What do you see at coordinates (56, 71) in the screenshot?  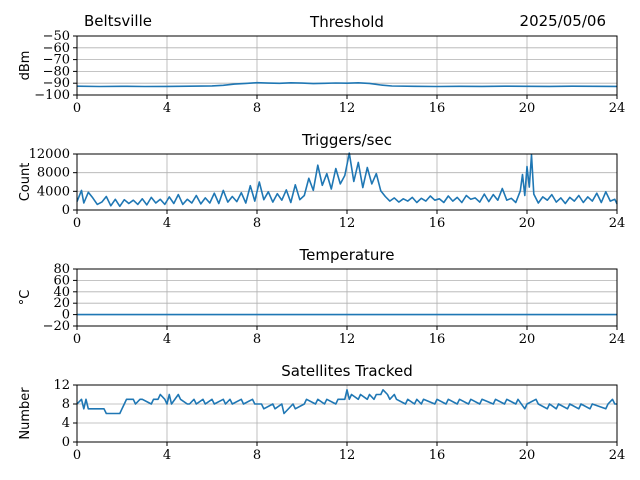 I see `threshold-y-tick-label: −80` at bounding box center [56, 71].